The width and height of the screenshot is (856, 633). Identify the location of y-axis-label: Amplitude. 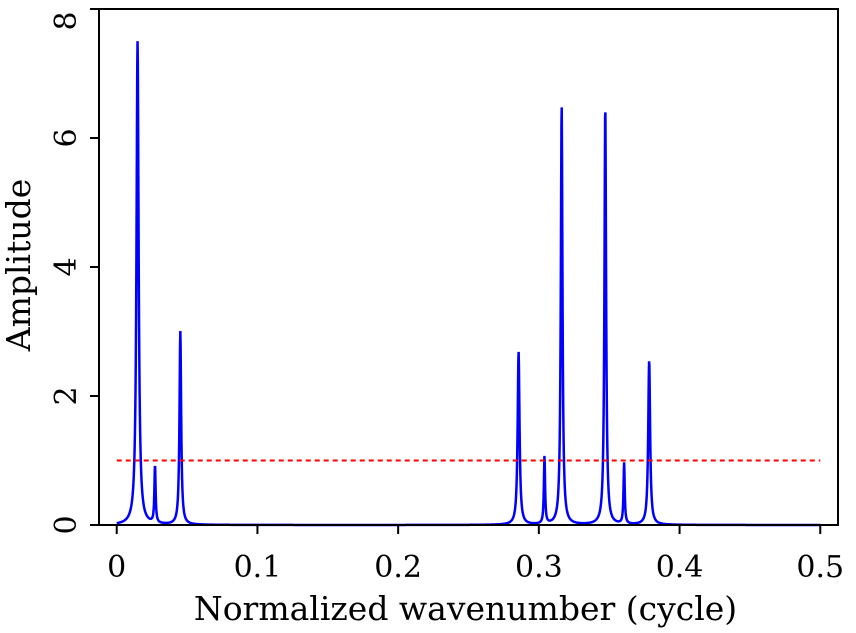
(19, 266).